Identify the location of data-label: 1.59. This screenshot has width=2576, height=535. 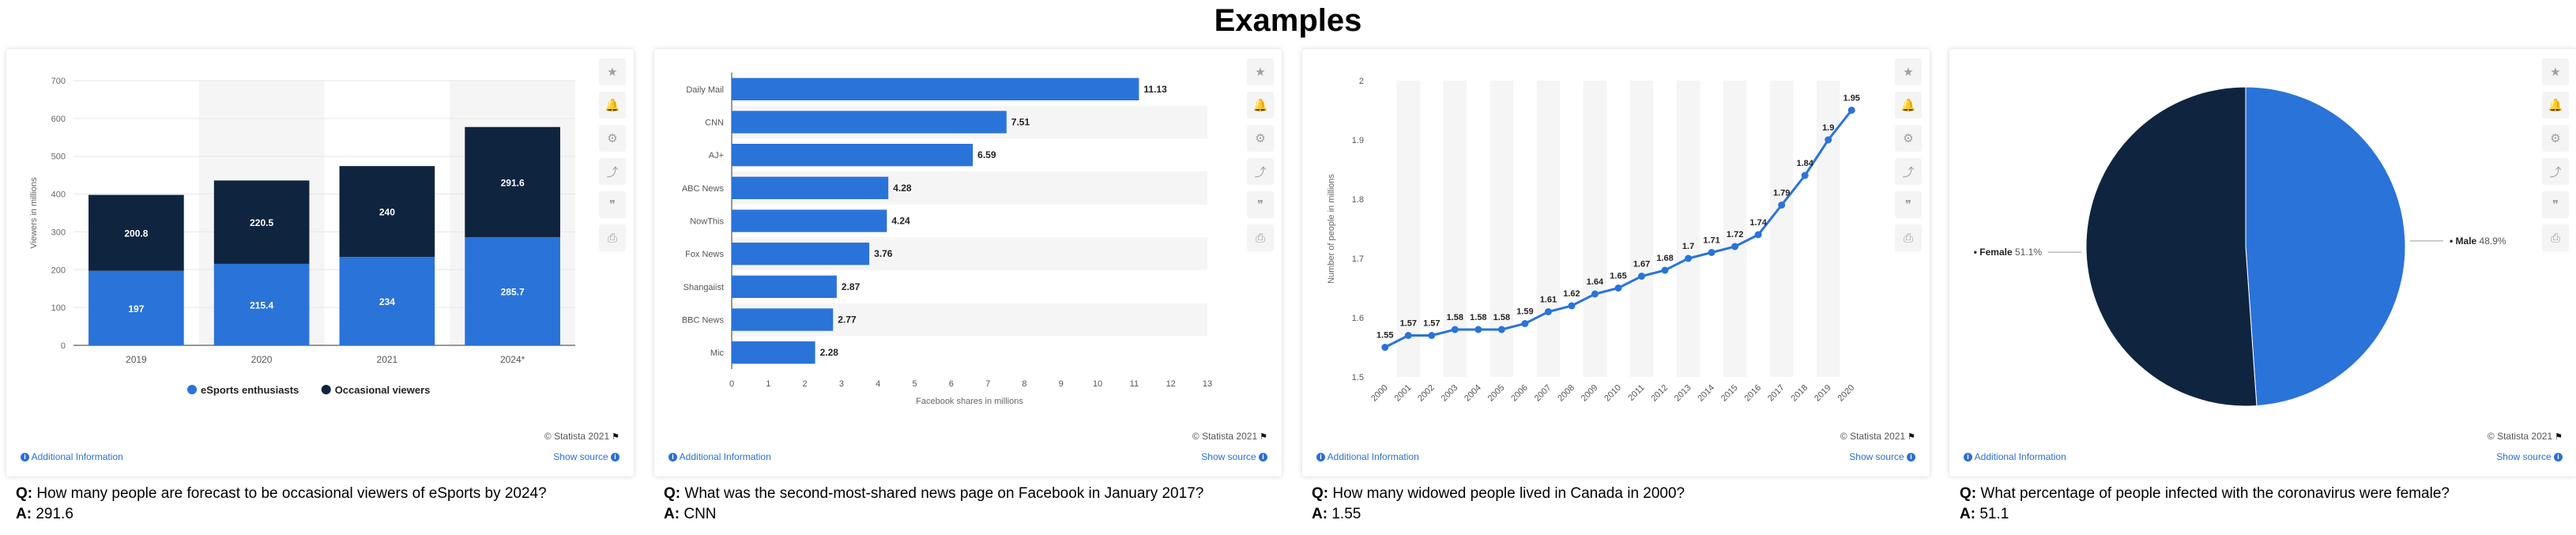
(1524, 312).